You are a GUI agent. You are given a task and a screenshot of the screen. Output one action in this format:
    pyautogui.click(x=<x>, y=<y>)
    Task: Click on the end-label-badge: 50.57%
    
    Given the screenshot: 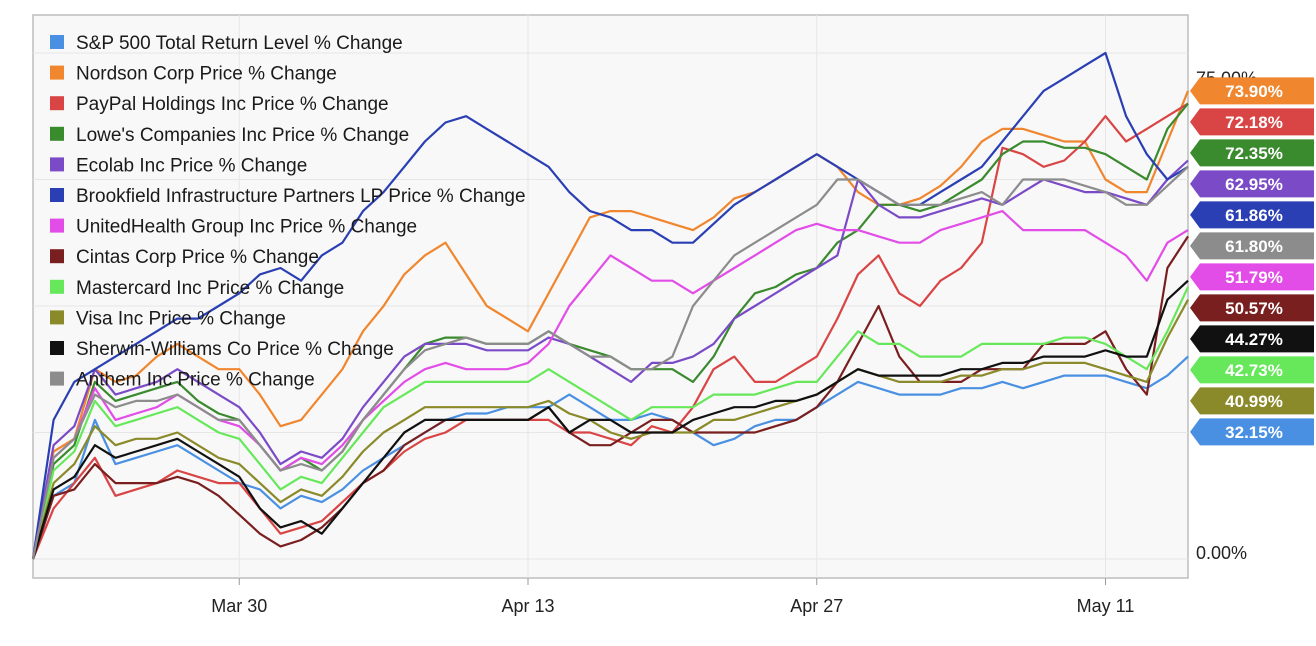 What is the action you would take?
    pyautogui.click(x=1252, y=308)
    